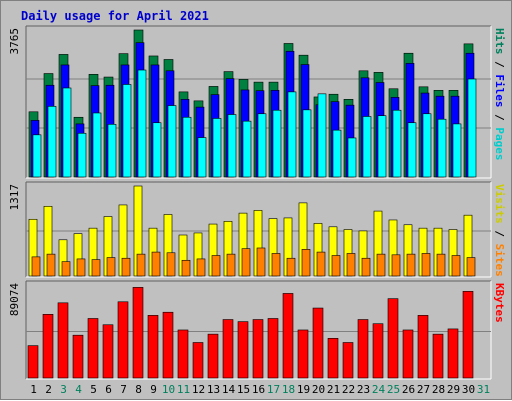 The image size is (512, 401). Describe the element at coordinates (363, 389) in the screenshot. I see `x-tick-label: 23` at that location.